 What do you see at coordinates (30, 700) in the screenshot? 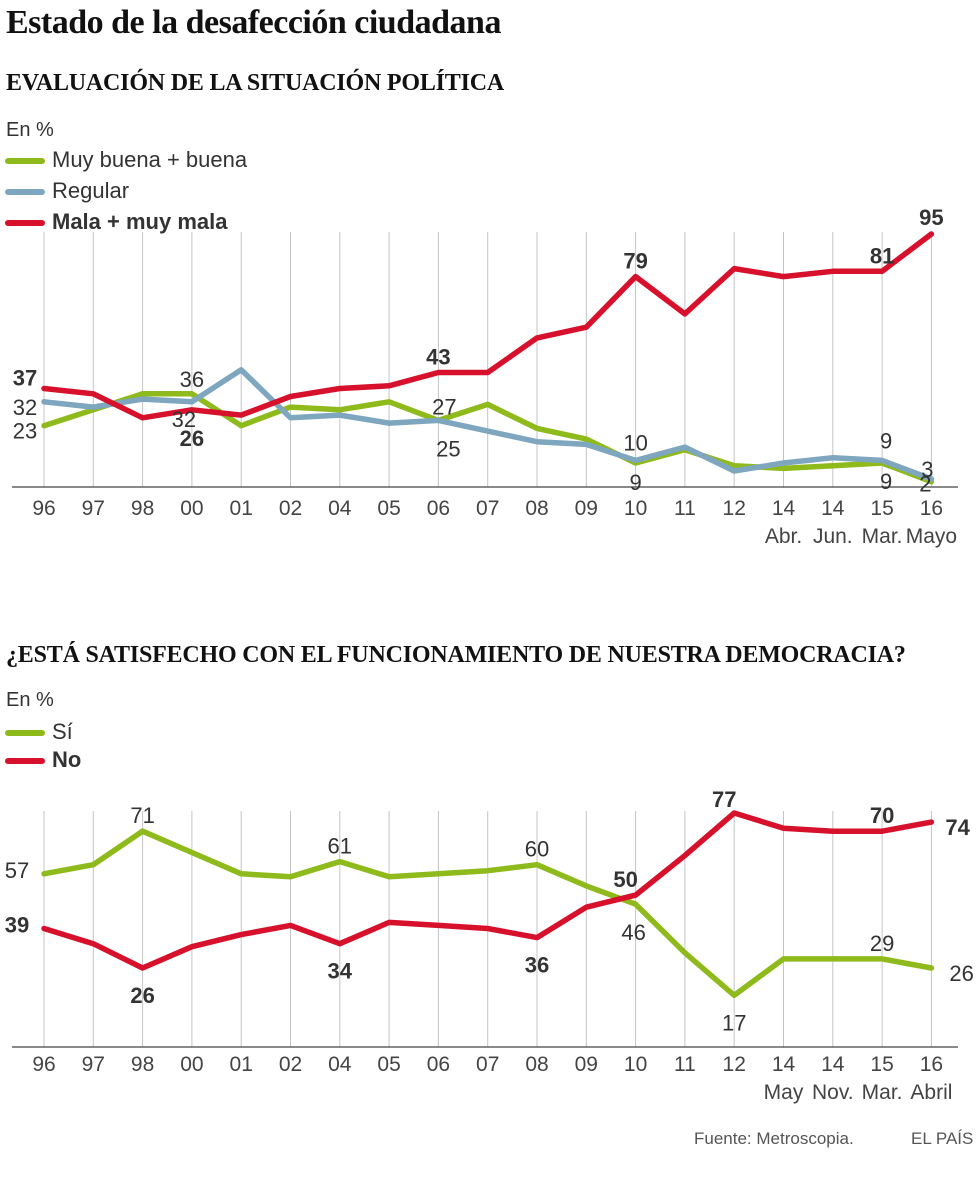
I see `chart2-unit-label: En %` at bounding box center [30, 700].